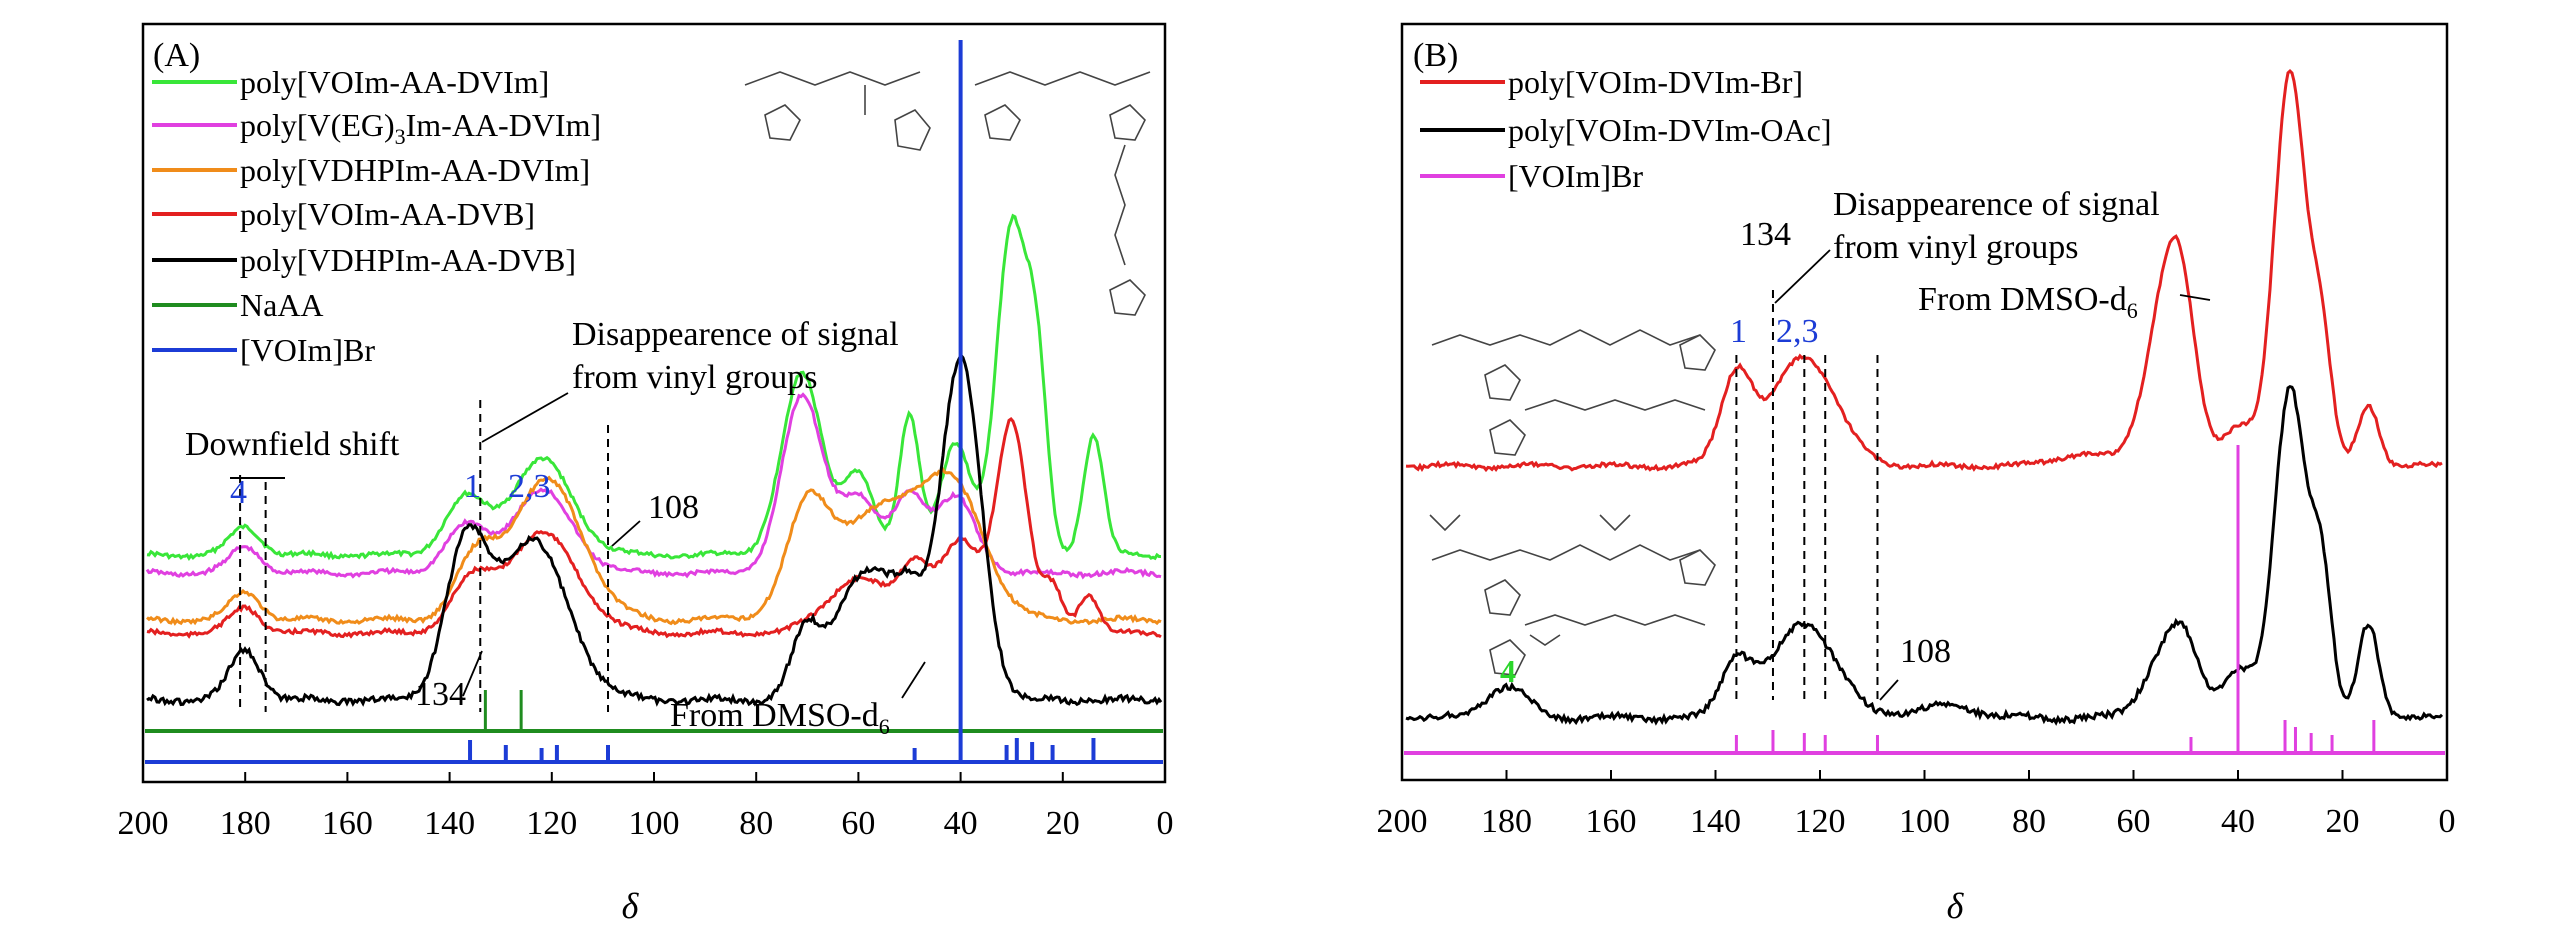 The image size is (2567, 929). What do you see at coordinates (1615, 405) in the screenshot?
I see `structure-b1-alkyl` at bounding box center [1615, 405].